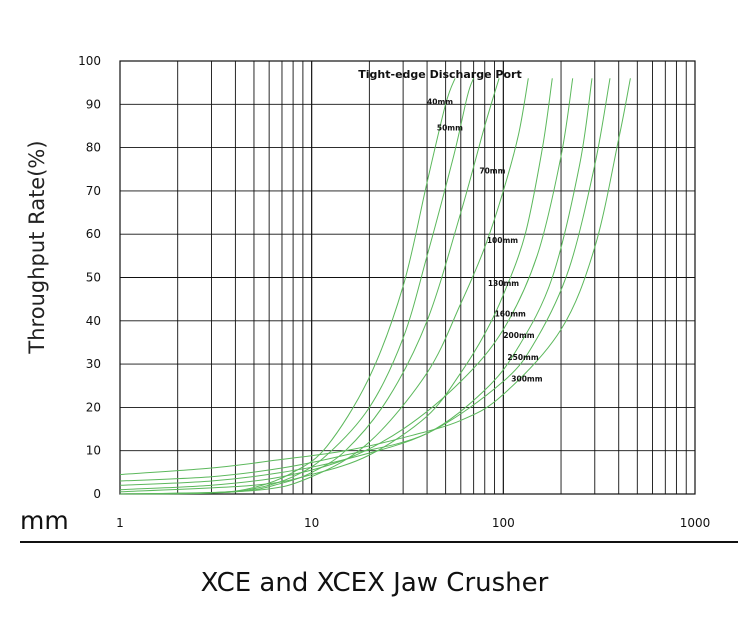  Describe the element at coordinates (526, 378) in the screenshot. I see `series-label: 300mm` at that location.